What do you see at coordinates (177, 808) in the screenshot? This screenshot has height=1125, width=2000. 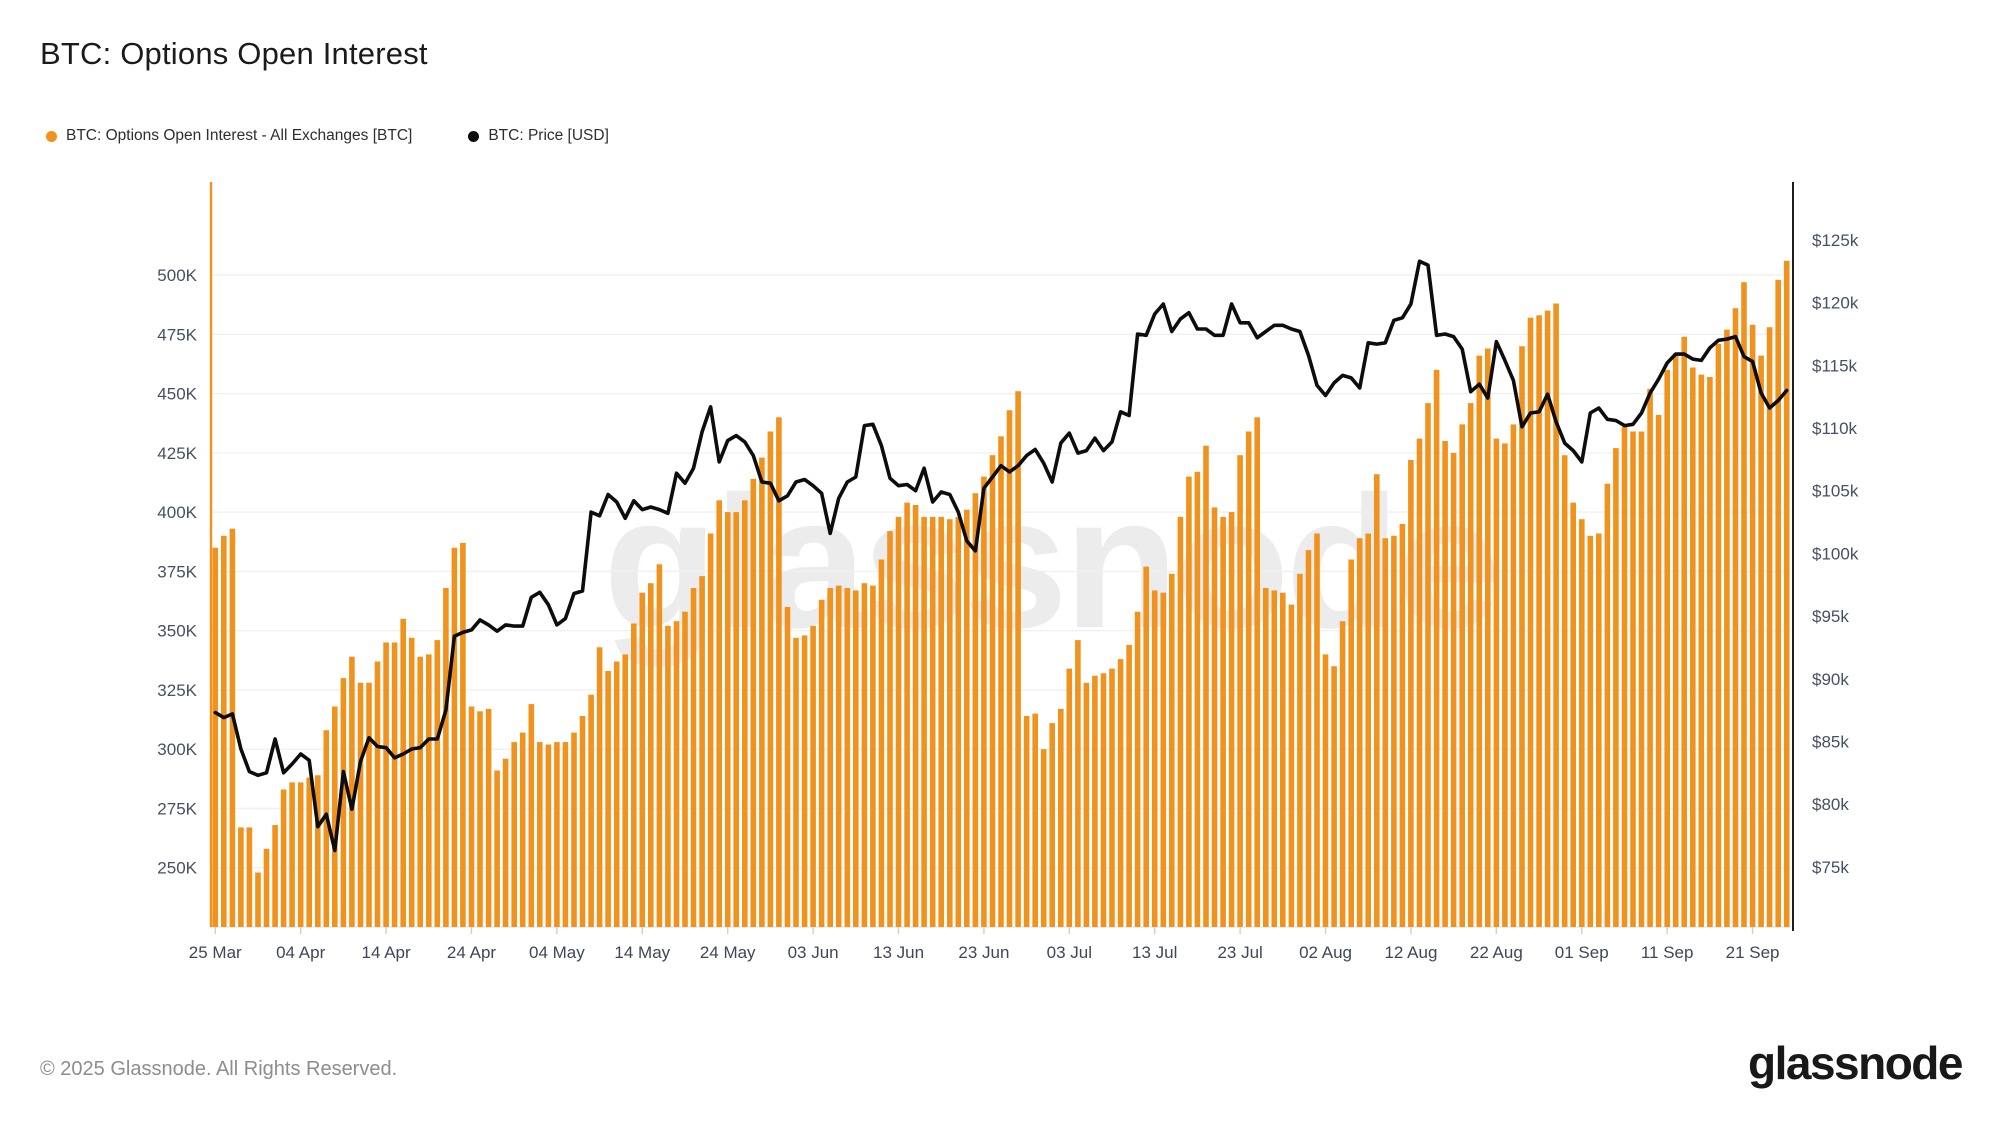 I see `left-axis-tick-label: 275K` at bounding box center [177, 808].